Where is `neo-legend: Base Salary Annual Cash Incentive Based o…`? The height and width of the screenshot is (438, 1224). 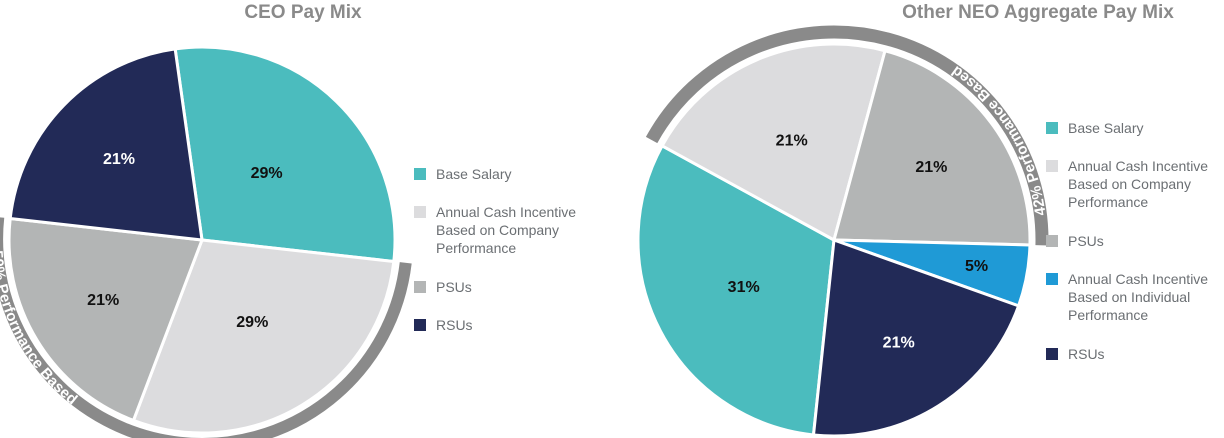 neo-legend: Base Salary Annual Cash Incentive Based o… is located at coordinates (1134, 251).